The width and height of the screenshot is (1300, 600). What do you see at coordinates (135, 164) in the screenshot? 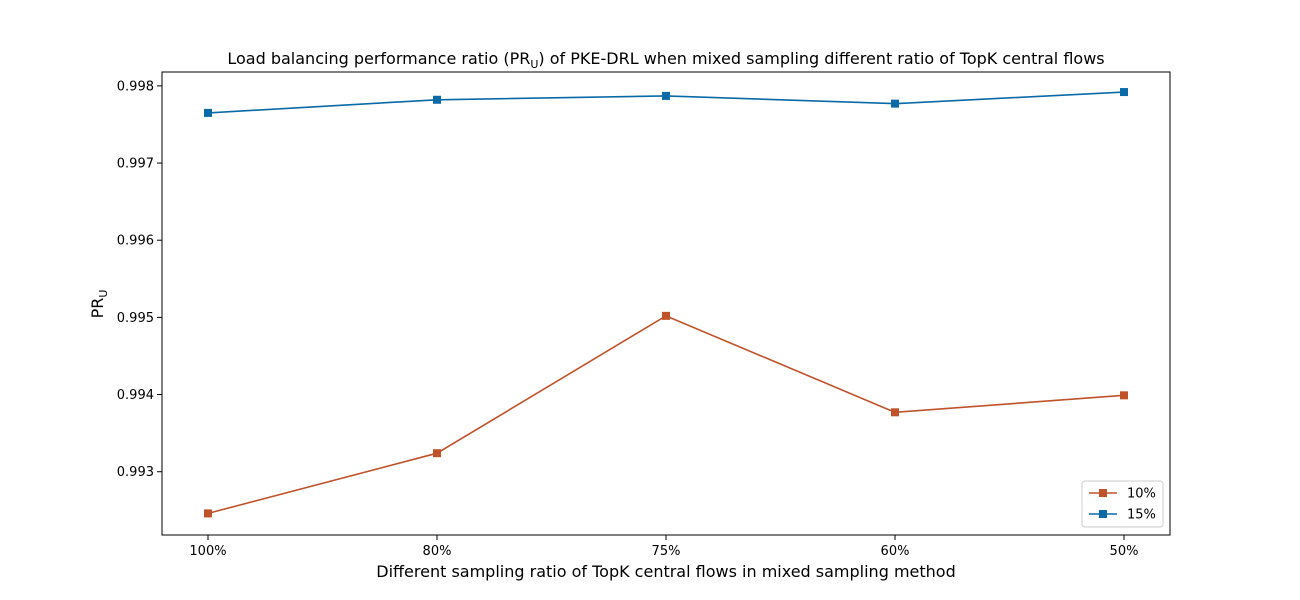
I see `y-tick-label: 0.997` at bounding box center [135, 164].